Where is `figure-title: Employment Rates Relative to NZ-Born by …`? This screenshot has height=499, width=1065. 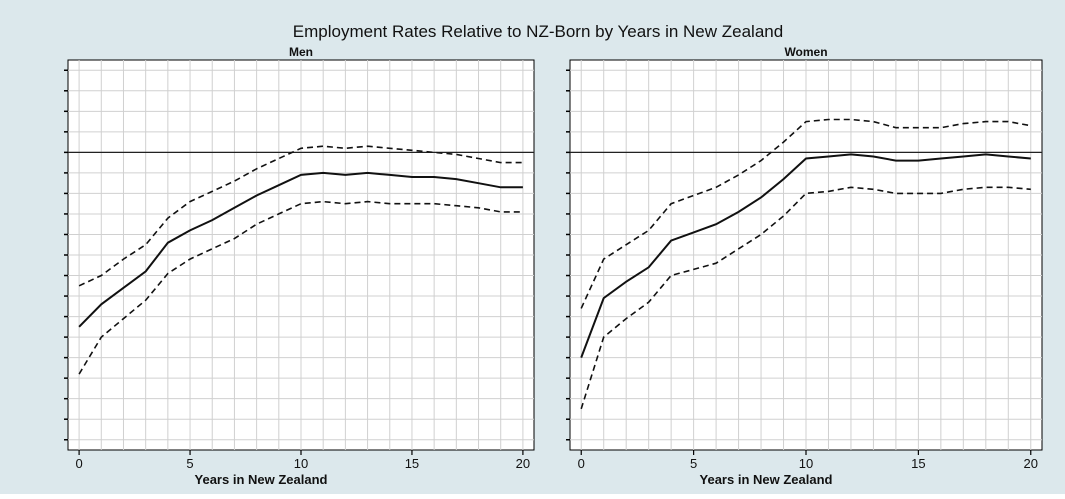
figure-title: Employment Rates Relative to NZ-Born by … is located at coordinates (538, 31).